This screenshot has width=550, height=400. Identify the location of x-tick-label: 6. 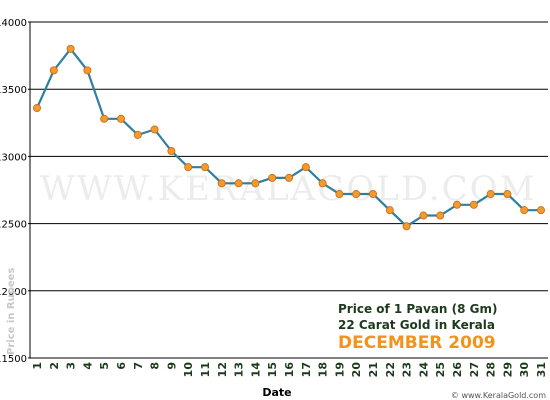
(121, 366).